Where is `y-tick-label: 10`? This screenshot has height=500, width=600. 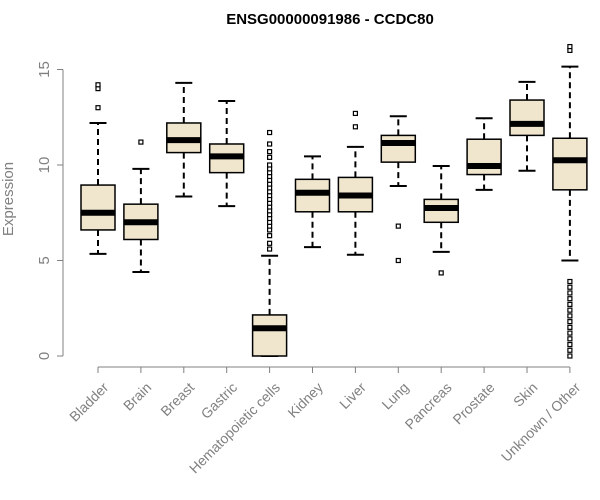
y-tick-label: 10 is located at coordinates (44, 165).